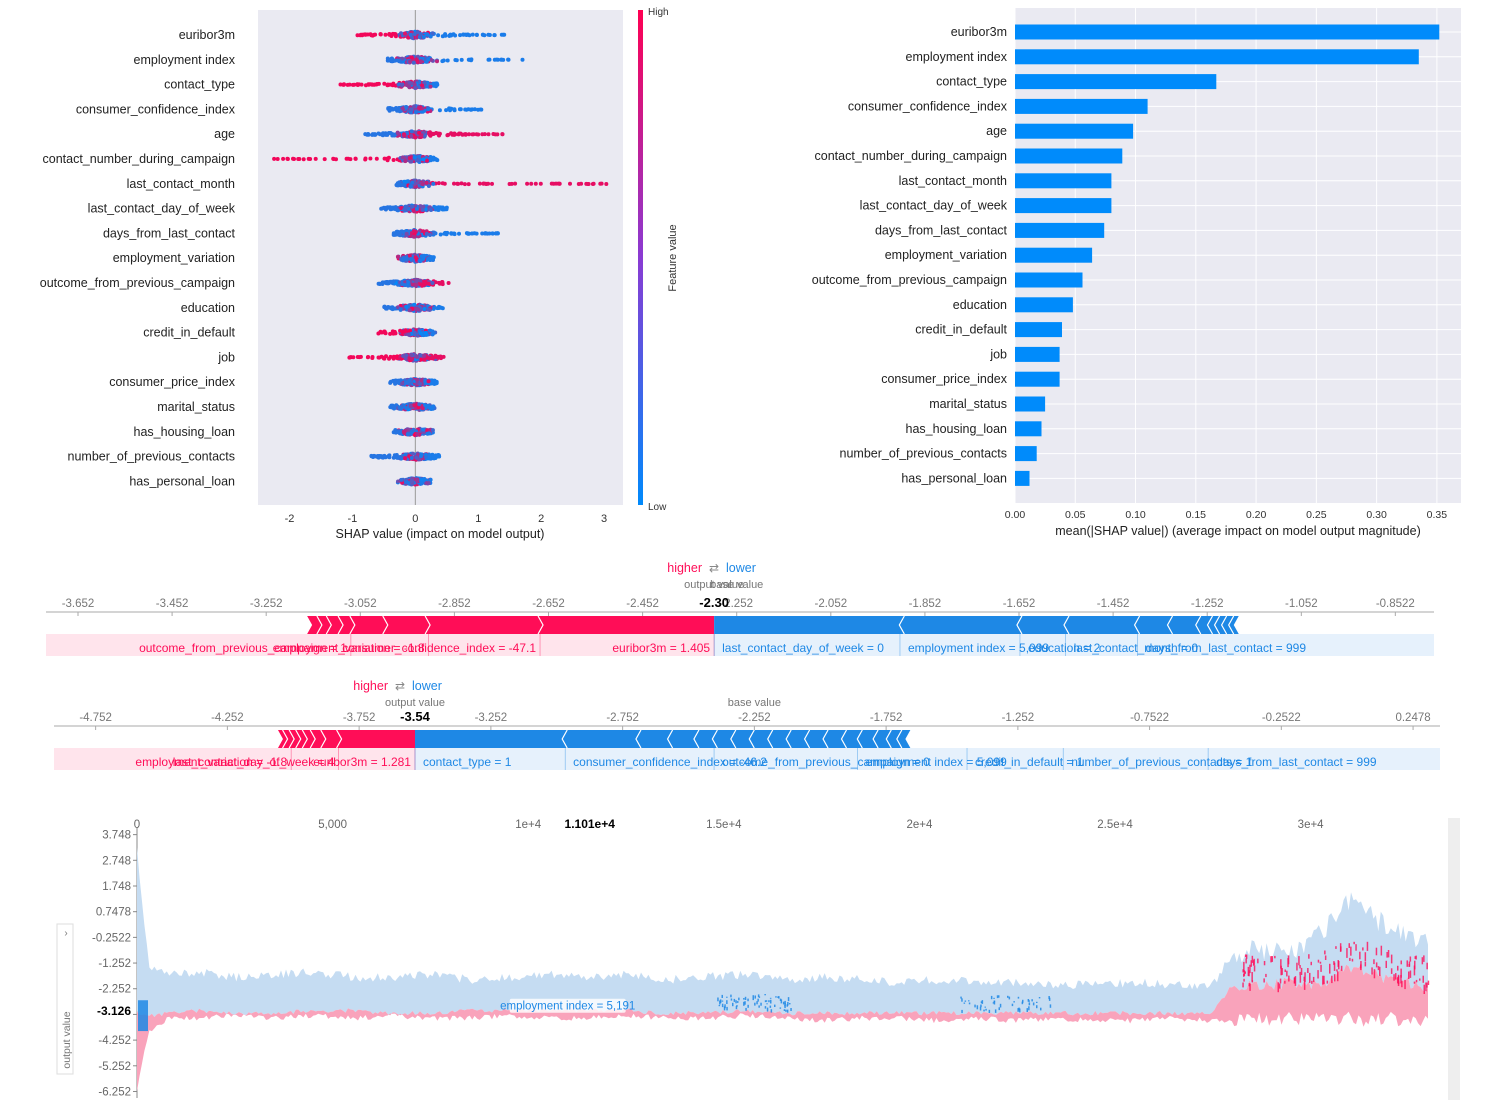 This screenshot has height=1105, width=1500. What do you see at coordinates (928, 106) in the screenshot?
I see `importance-category-label: consumer_confidence_index` at bounding box center [928, 106].